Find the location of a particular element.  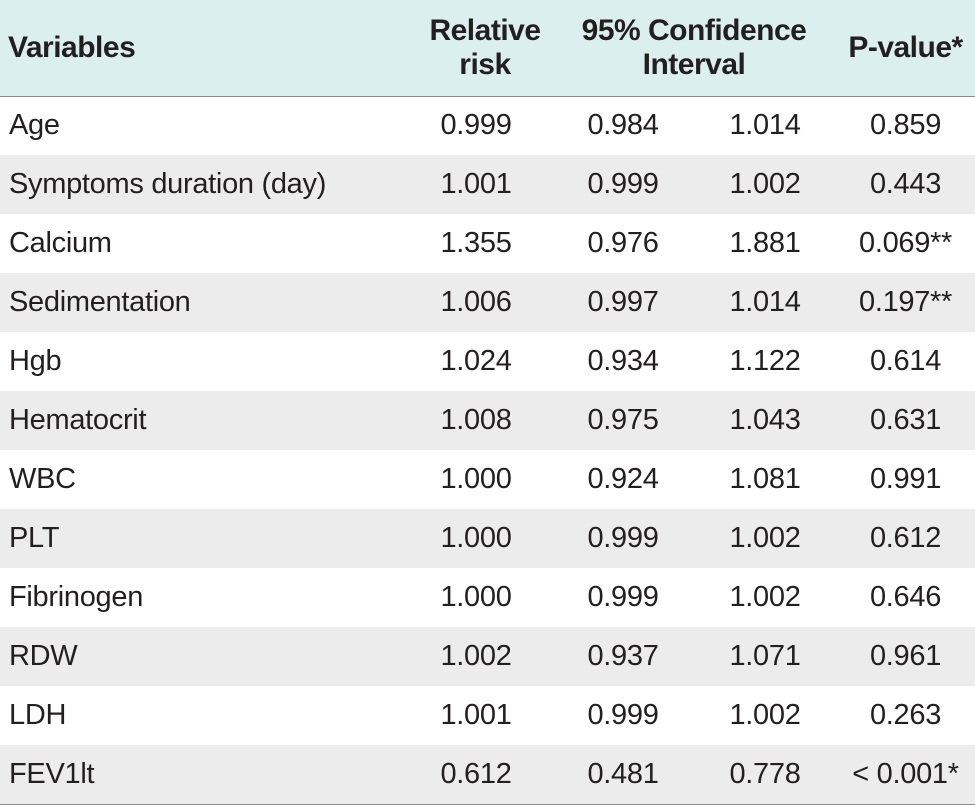

p-value-cell: 0.961 is located at coordinates (905, 656).